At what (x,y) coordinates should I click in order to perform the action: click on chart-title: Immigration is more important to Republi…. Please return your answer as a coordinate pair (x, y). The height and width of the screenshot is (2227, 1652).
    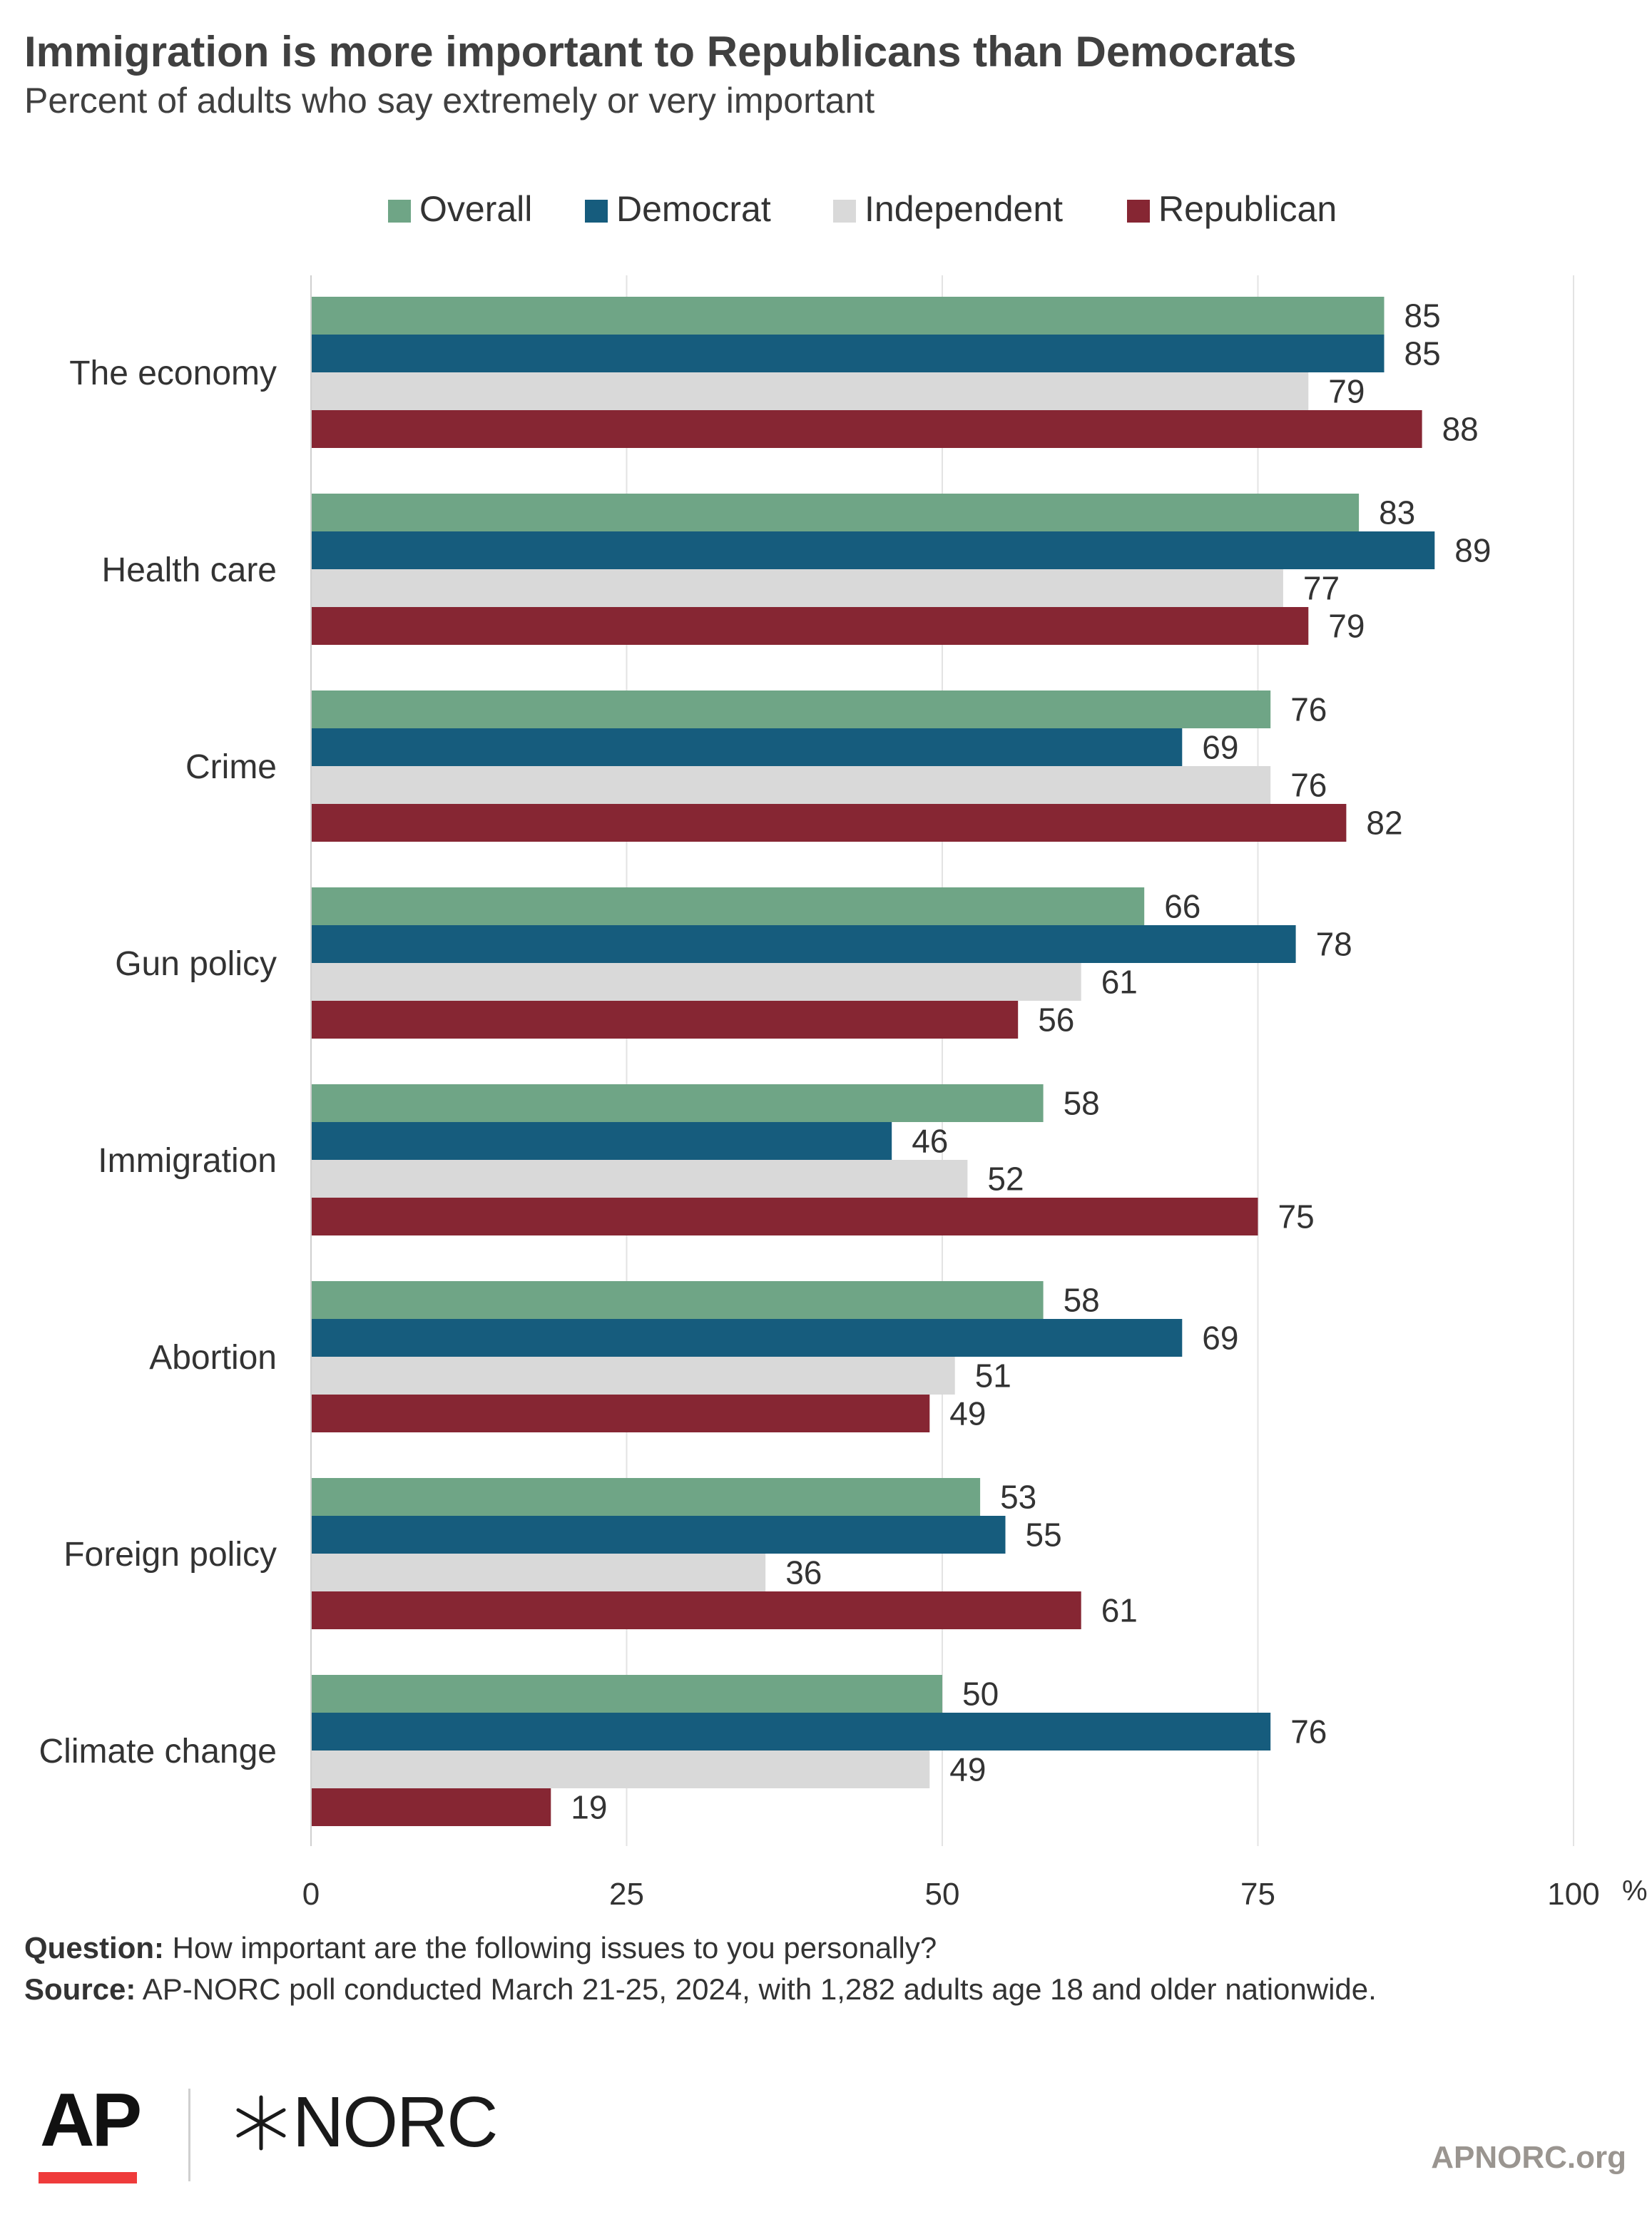
    Looking at the image, I should click on (660, 52).